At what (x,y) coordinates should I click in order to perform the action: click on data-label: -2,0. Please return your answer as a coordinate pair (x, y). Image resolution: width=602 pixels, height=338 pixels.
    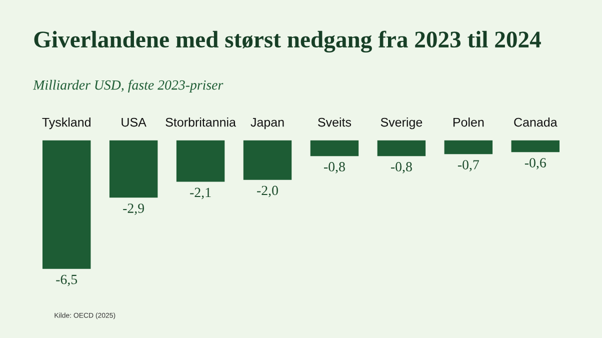
    Looking at the image, I should click on (267, 192).